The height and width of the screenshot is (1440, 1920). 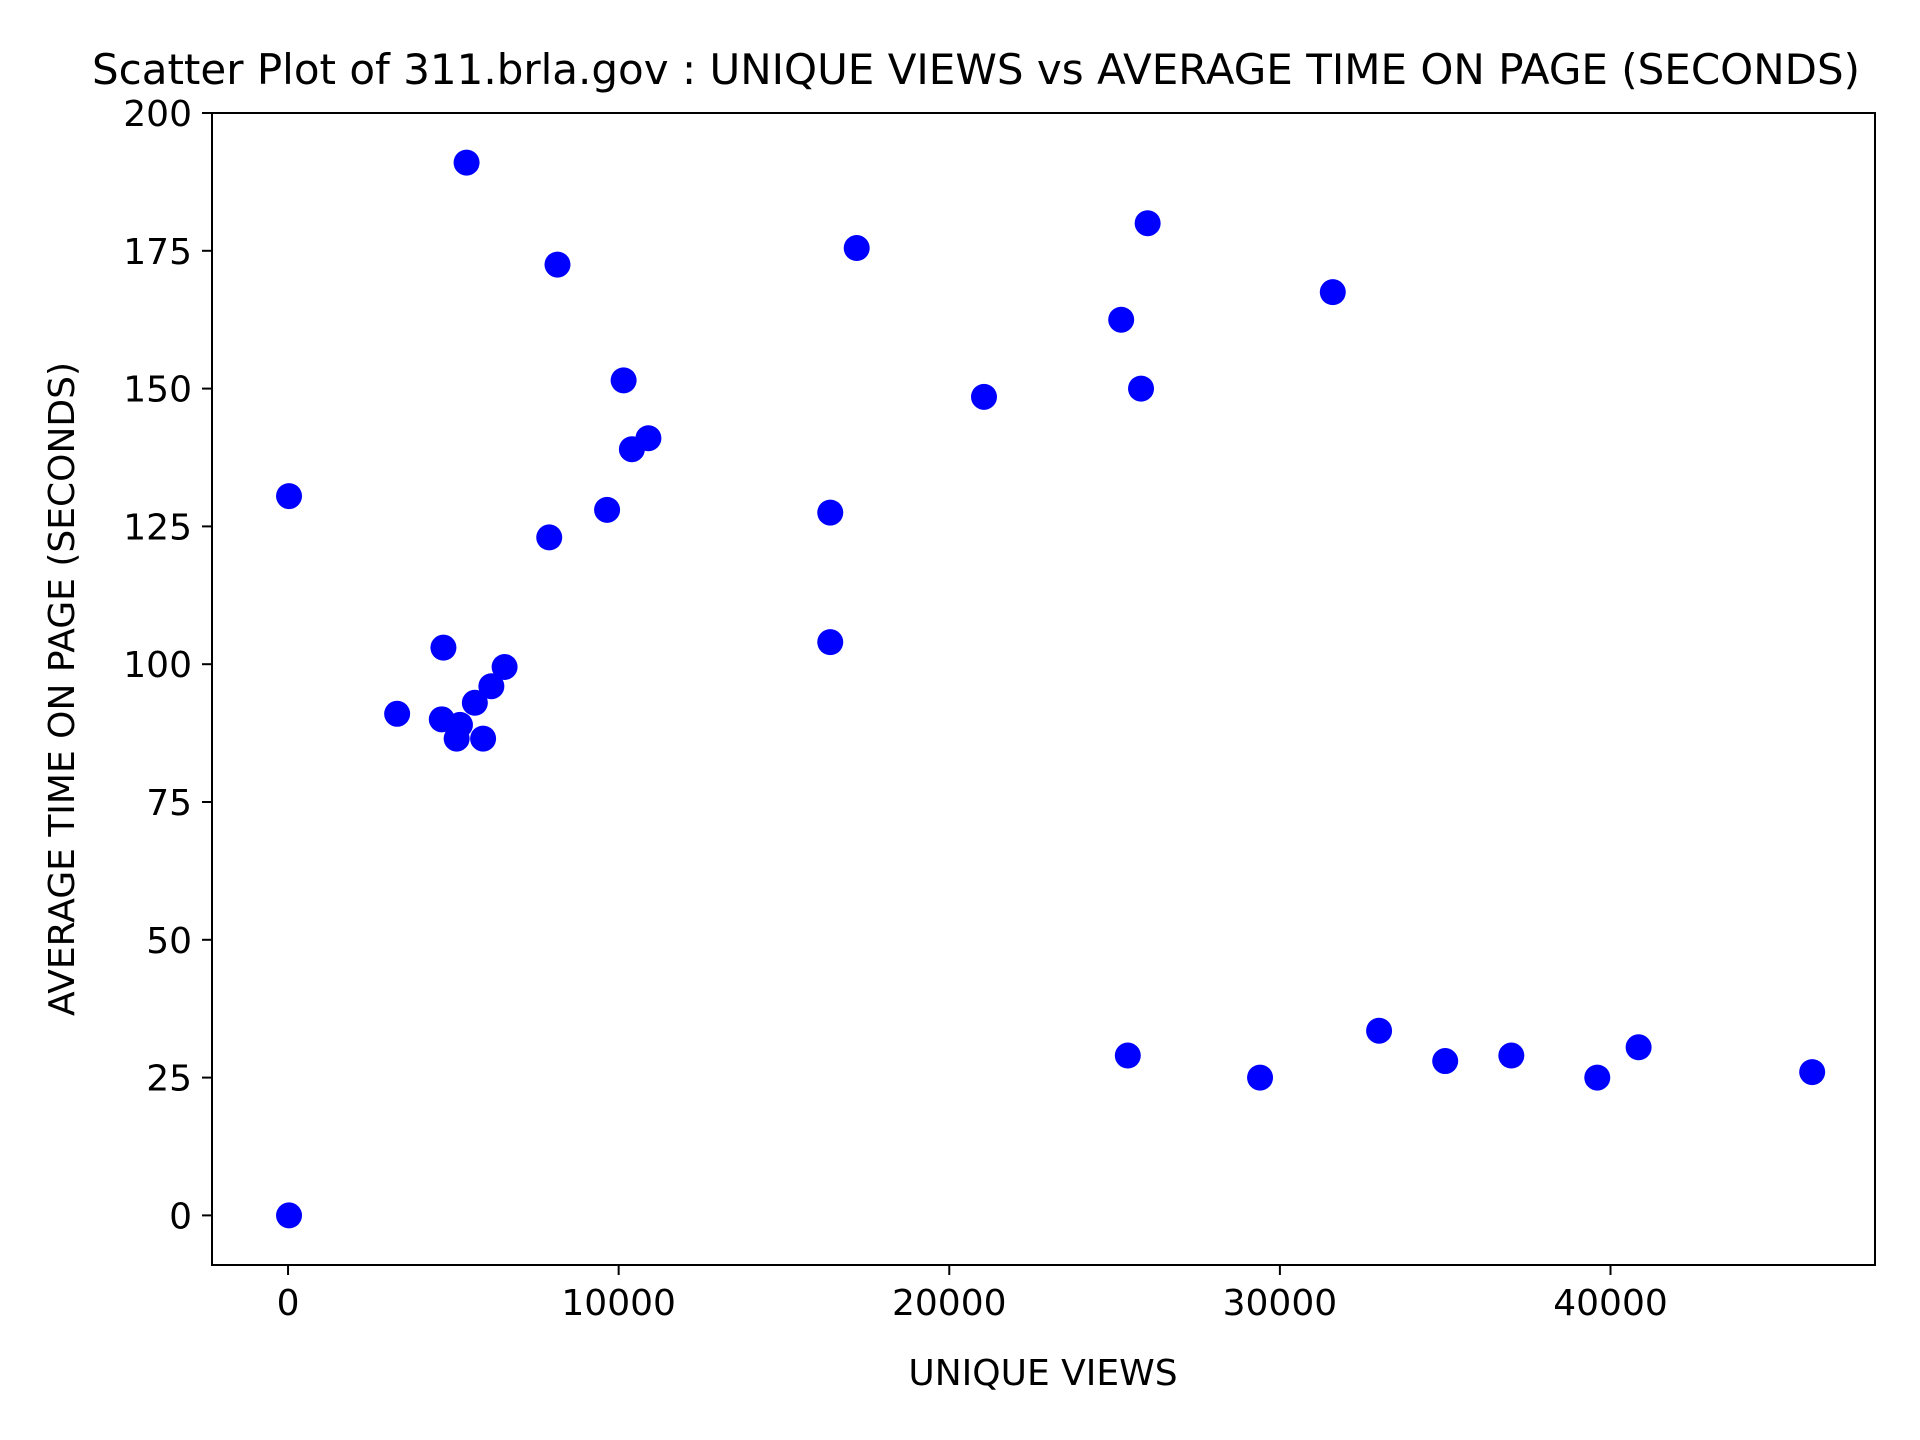 I want to click on y-tick-label: 100, so click(x=157, y=665).